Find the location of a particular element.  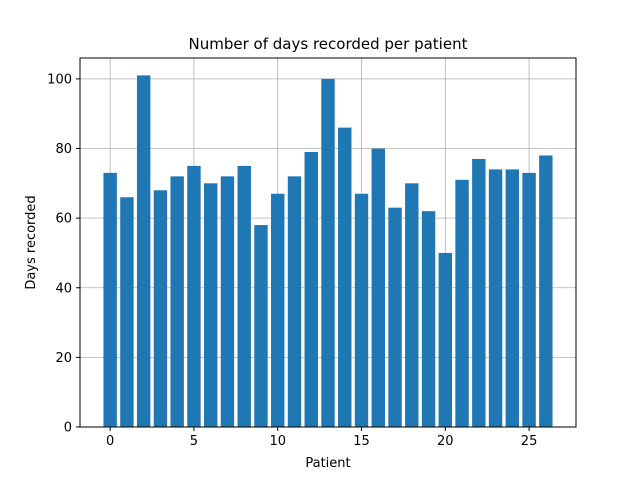

y-tick-label: 80 is located at coordinates (63, 149).